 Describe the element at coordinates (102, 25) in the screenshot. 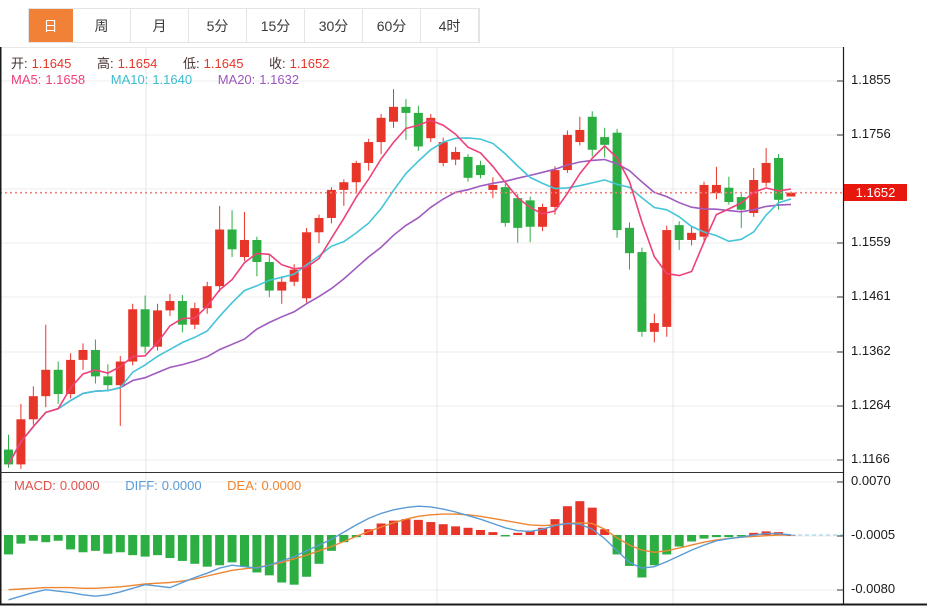

I see `tab-week: 周` at that location.